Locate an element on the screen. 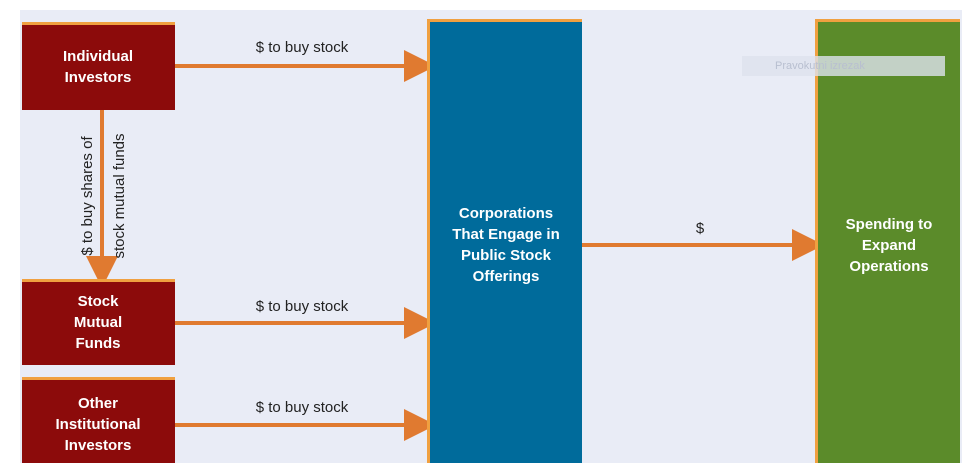 The width and height of the screenshot is (968, 463). node-label: Spending to is located at coordinates (889, 224).